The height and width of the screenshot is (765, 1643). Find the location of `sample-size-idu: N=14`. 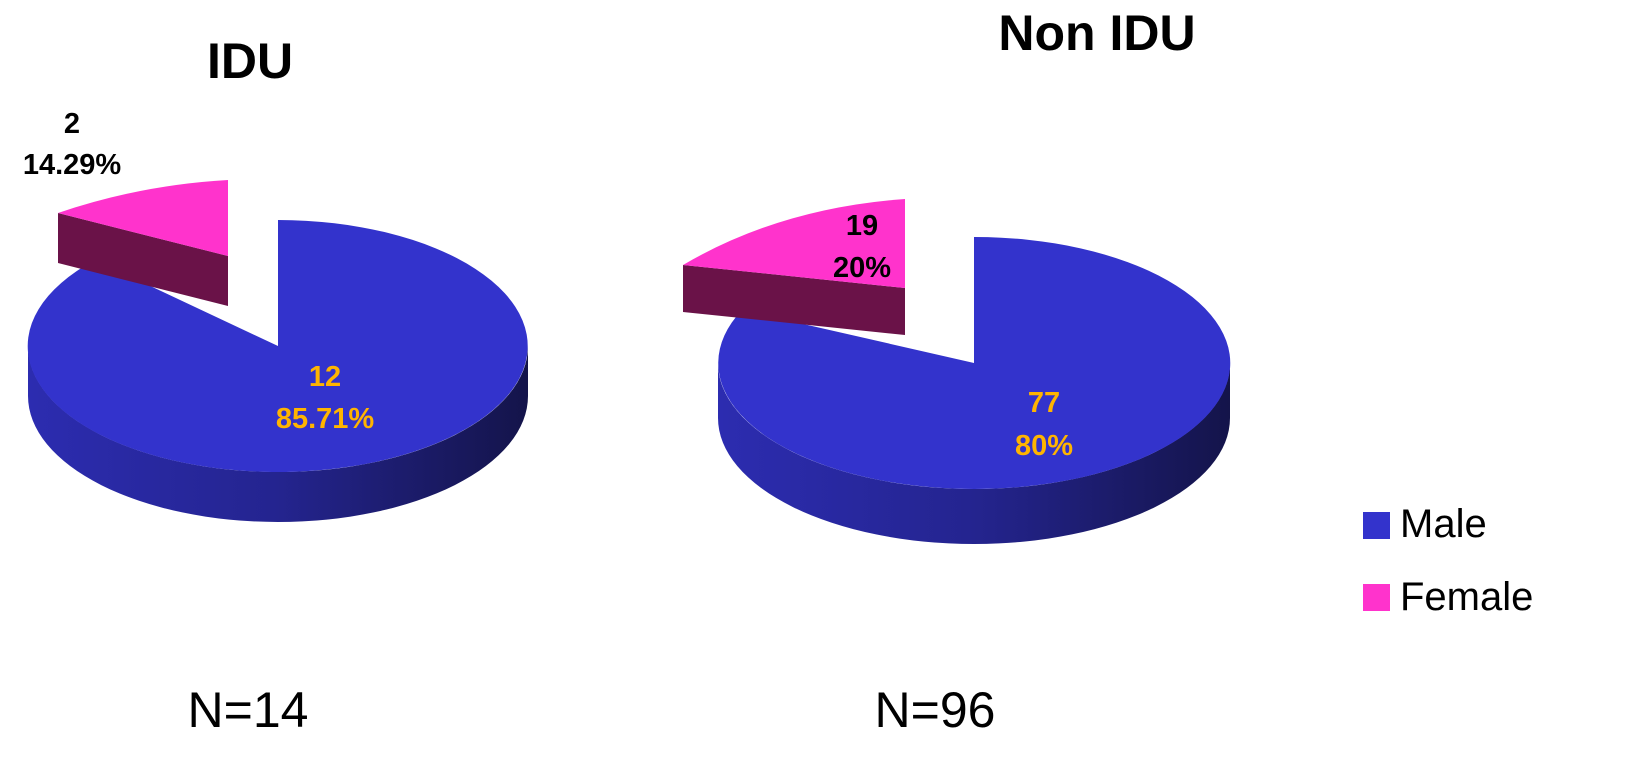

sample-size-idu: N=14 is located at coordinates (248, 710).